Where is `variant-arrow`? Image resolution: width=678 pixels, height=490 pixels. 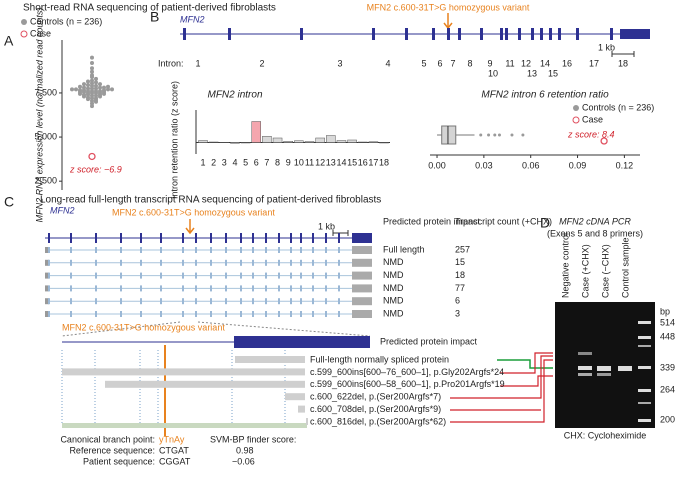 variant-arrow is located at coordinates (448, 21).